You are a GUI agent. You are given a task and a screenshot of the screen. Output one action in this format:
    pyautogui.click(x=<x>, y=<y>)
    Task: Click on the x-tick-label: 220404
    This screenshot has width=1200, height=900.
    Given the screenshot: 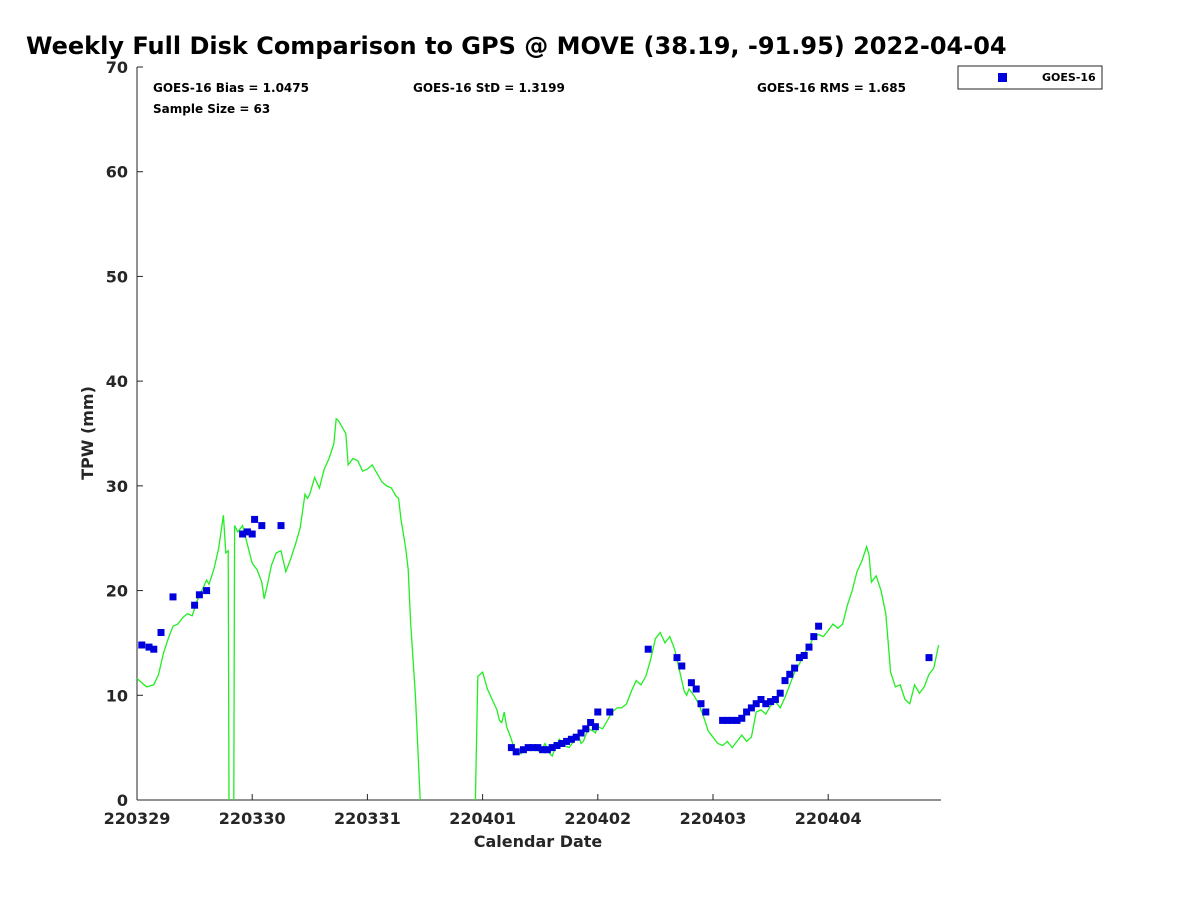 What is the action you would take?
    pyautogui.click(x=828, y=818)
    